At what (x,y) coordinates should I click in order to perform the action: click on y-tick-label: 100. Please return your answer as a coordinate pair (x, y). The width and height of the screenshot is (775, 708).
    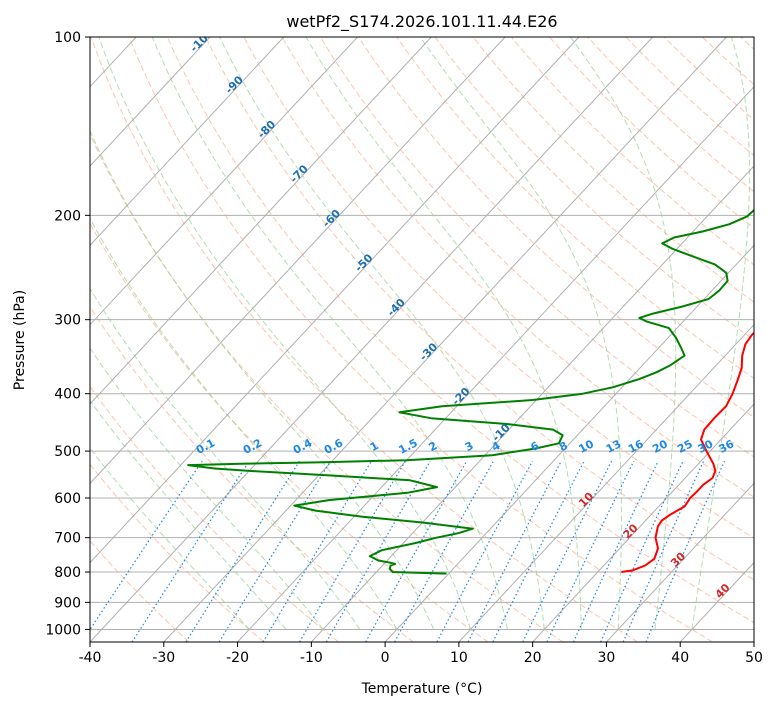
    Looking at the image, I should click on (67, 38).